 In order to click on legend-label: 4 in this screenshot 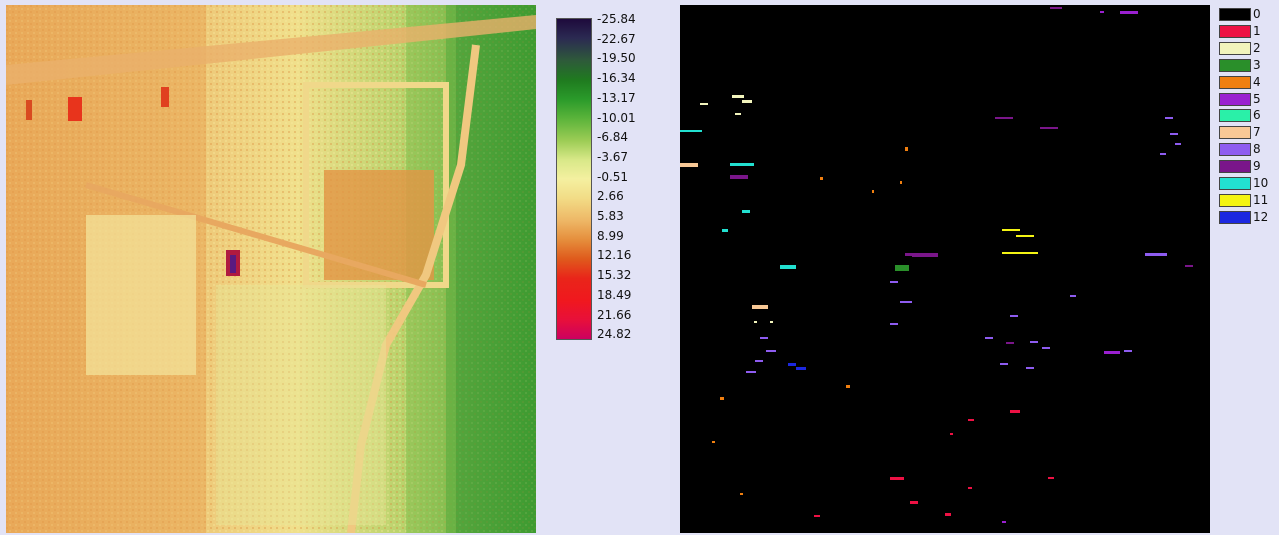, I will do `click(1257, 81)`.